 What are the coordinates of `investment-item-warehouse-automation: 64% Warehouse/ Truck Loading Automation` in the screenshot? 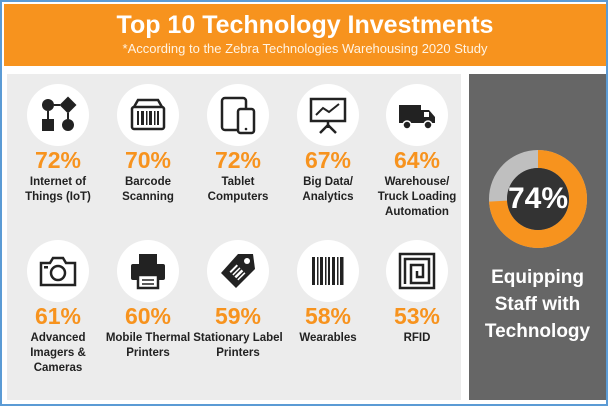 It's located at (417, 152).